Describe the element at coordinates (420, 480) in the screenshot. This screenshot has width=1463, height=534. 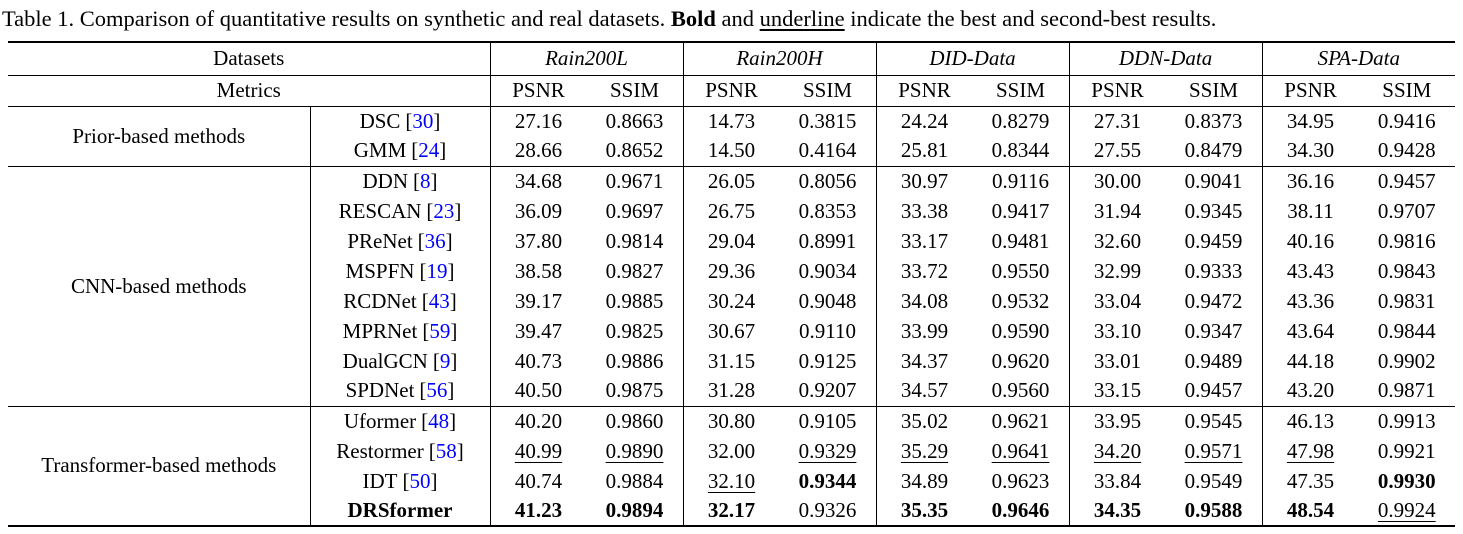
I see `citation-ref: 50` at that location.